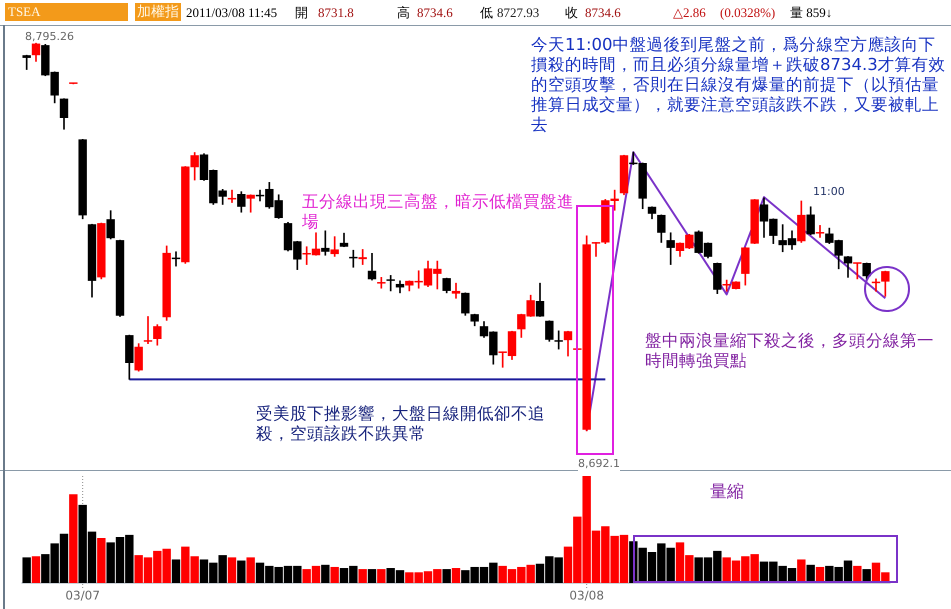 Image resolution: width=951 pixels, height=609 pixels. I want to click on chart-title: TSEA, so click(66, 12).